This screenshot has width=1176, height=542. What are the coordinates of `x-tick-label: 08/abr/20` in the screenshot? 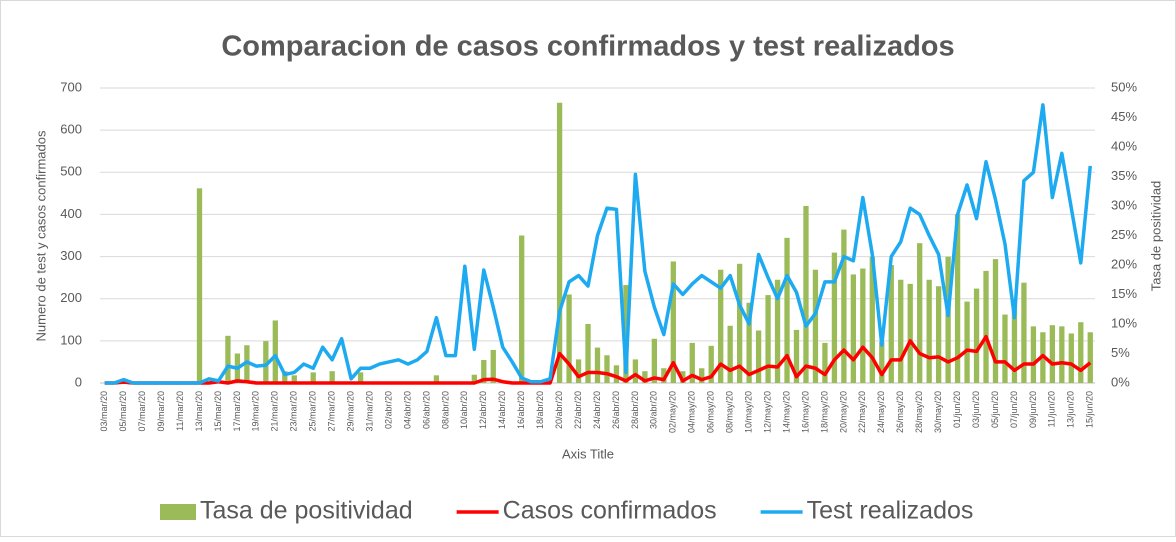 It's located at (445, 410).